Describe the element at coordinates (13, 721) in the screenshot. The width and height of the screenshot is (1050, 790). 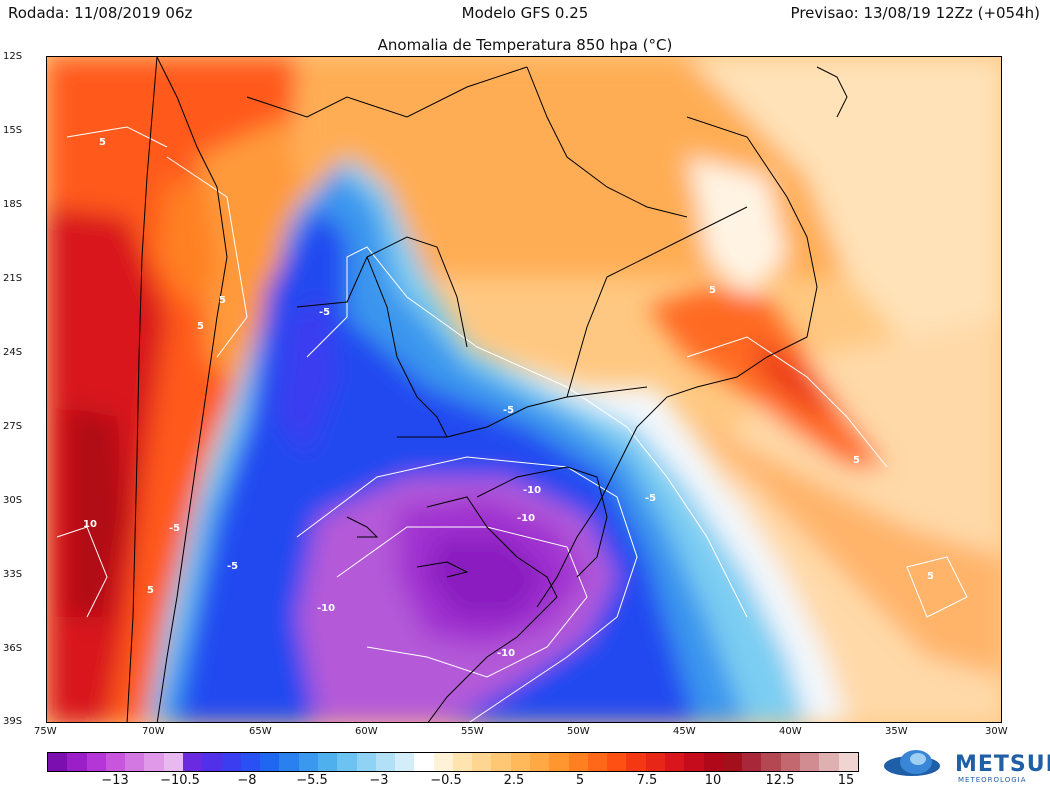
I see `lat-label: 39S` at that location.